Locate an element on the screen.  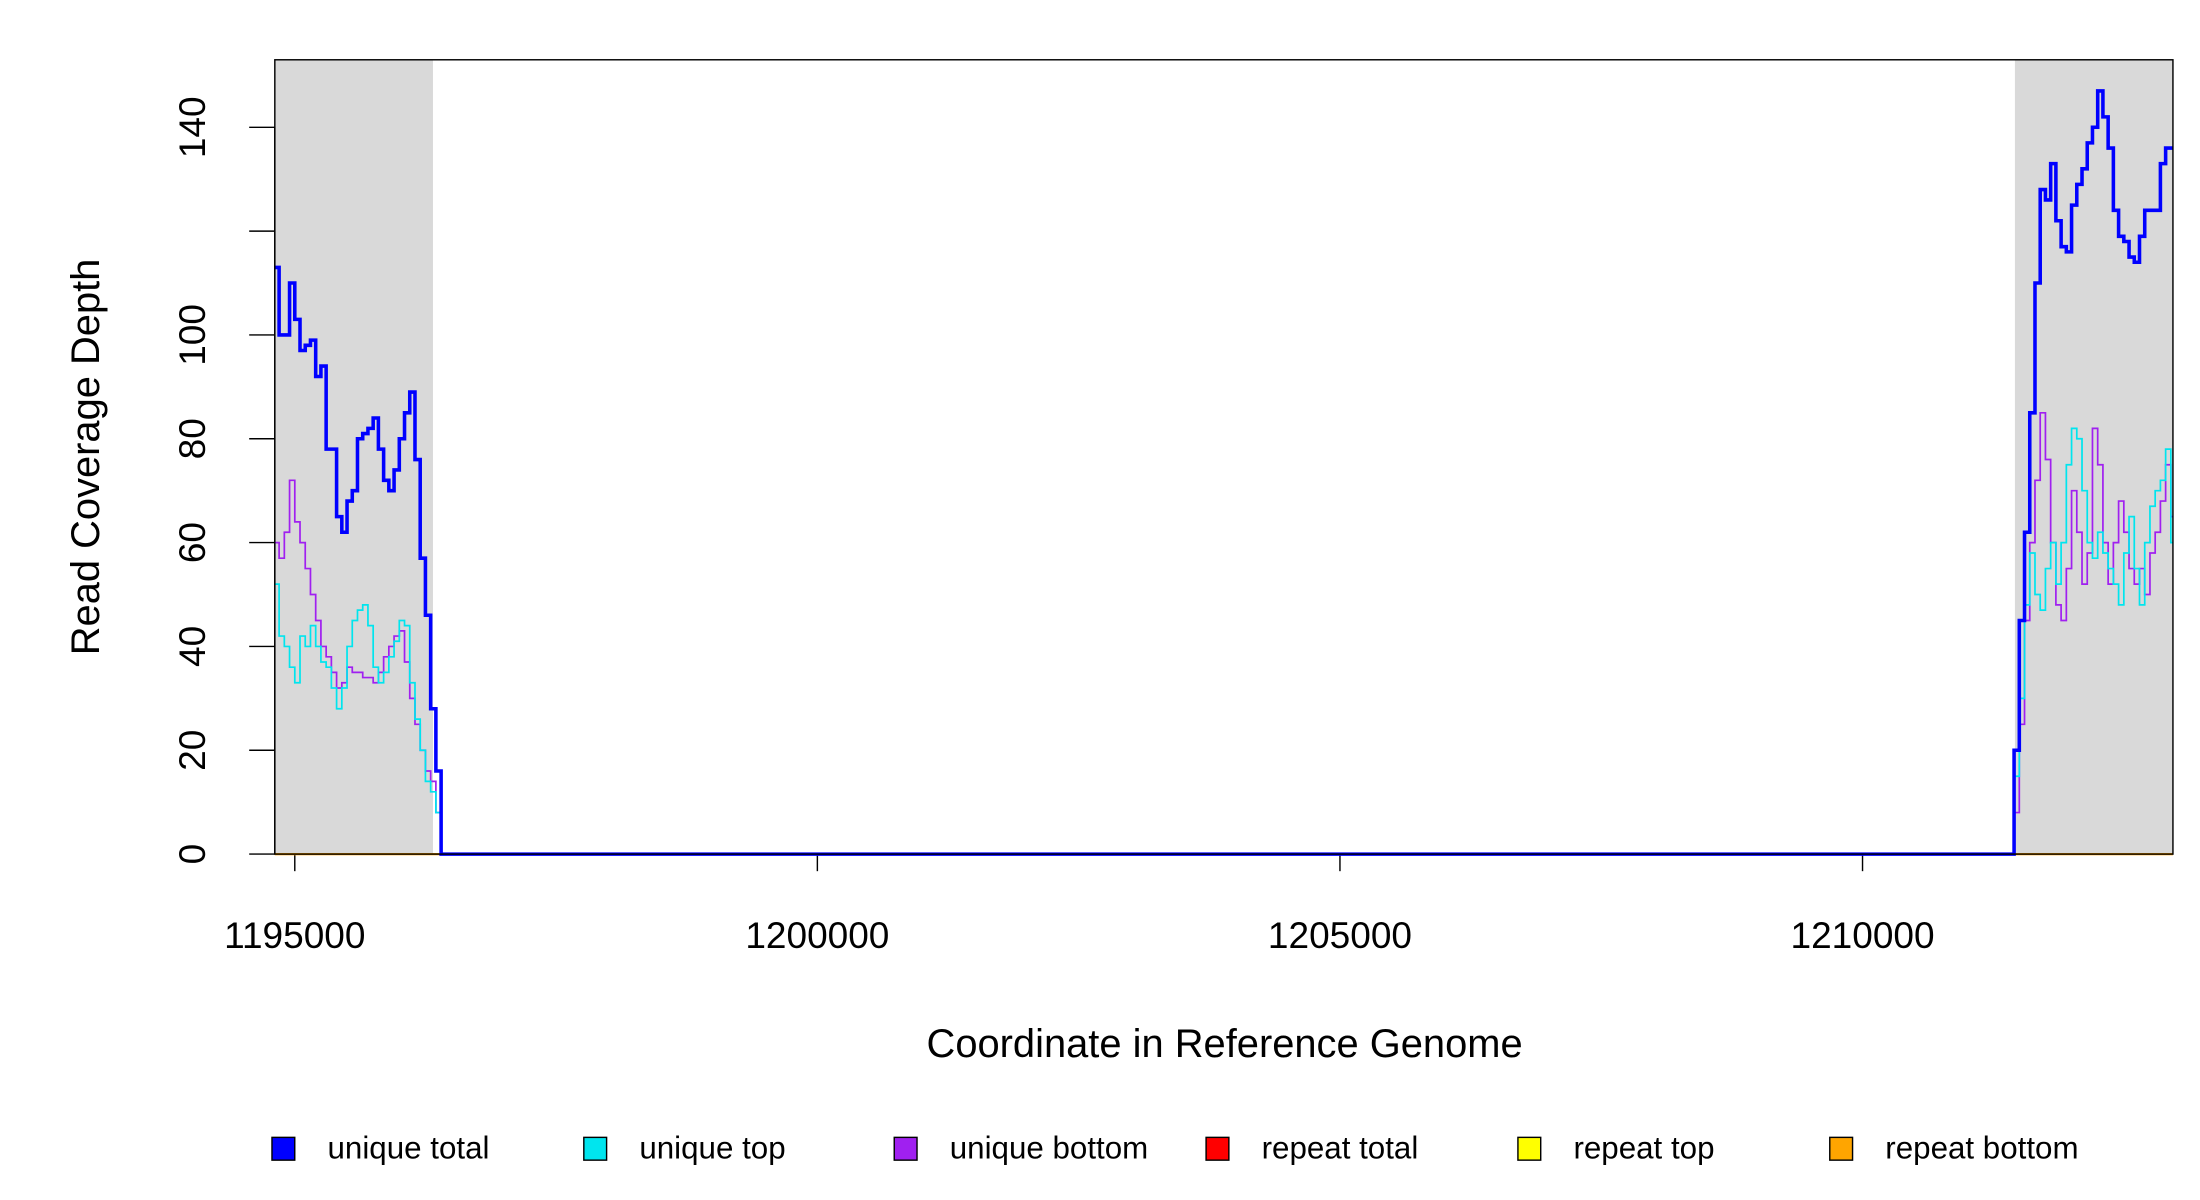
legend-label: repeat top is located at coordinates (1643, 1147).